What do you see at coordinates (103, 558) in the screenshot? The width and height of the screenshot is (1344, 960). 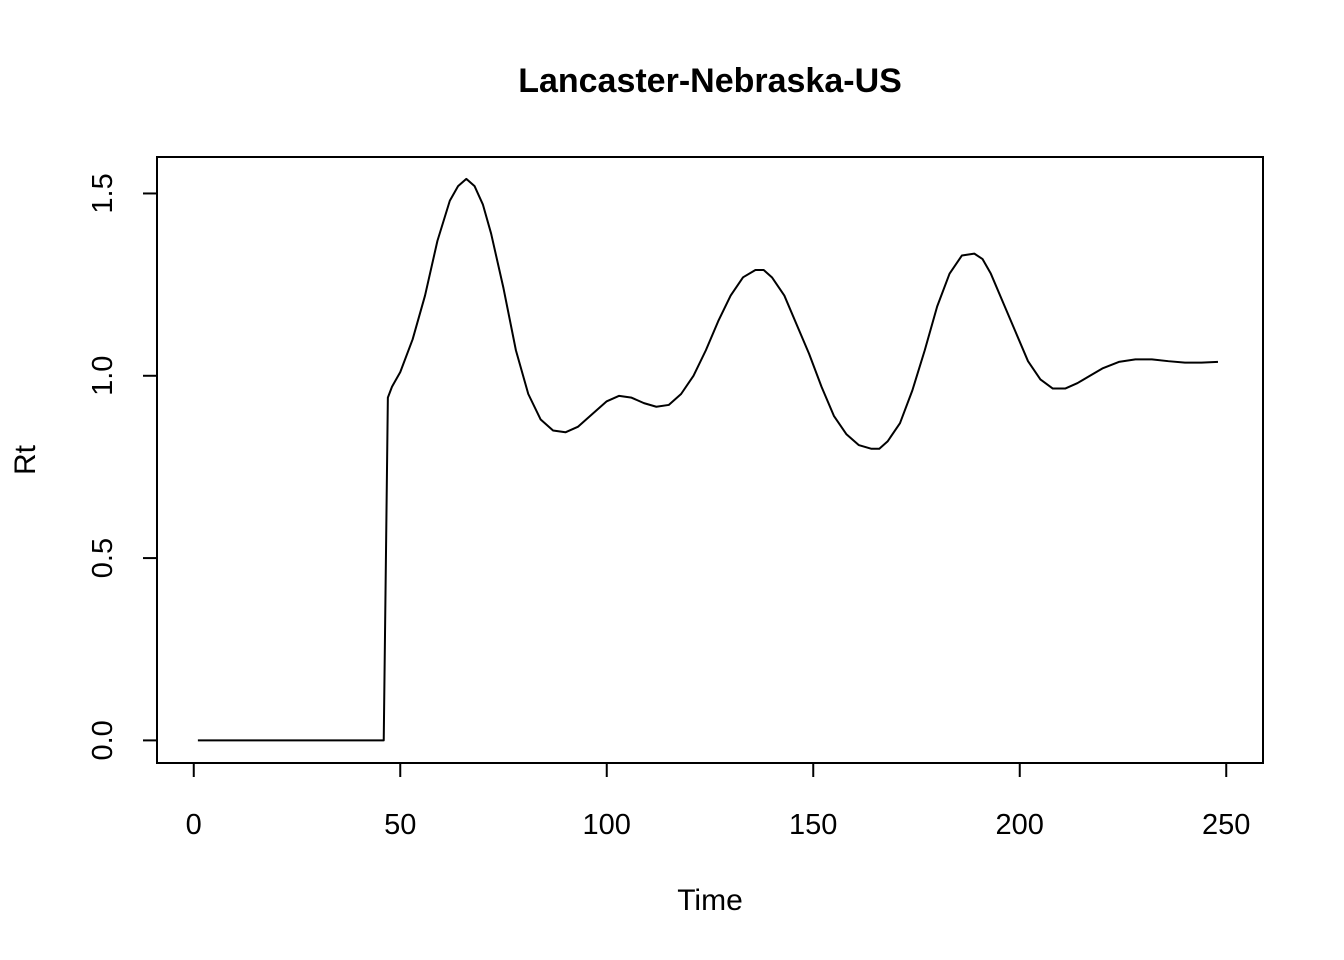 I see `y-tick-label: 0.5` at bounding box center [103, 558].